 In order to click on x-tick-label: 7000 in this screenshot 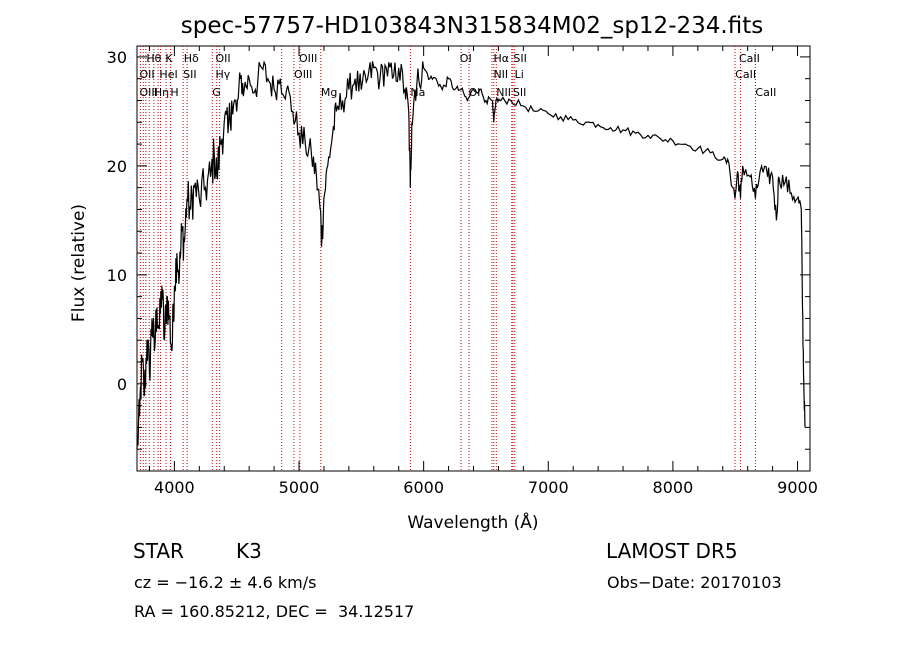, I will do `click(548, 487)`.